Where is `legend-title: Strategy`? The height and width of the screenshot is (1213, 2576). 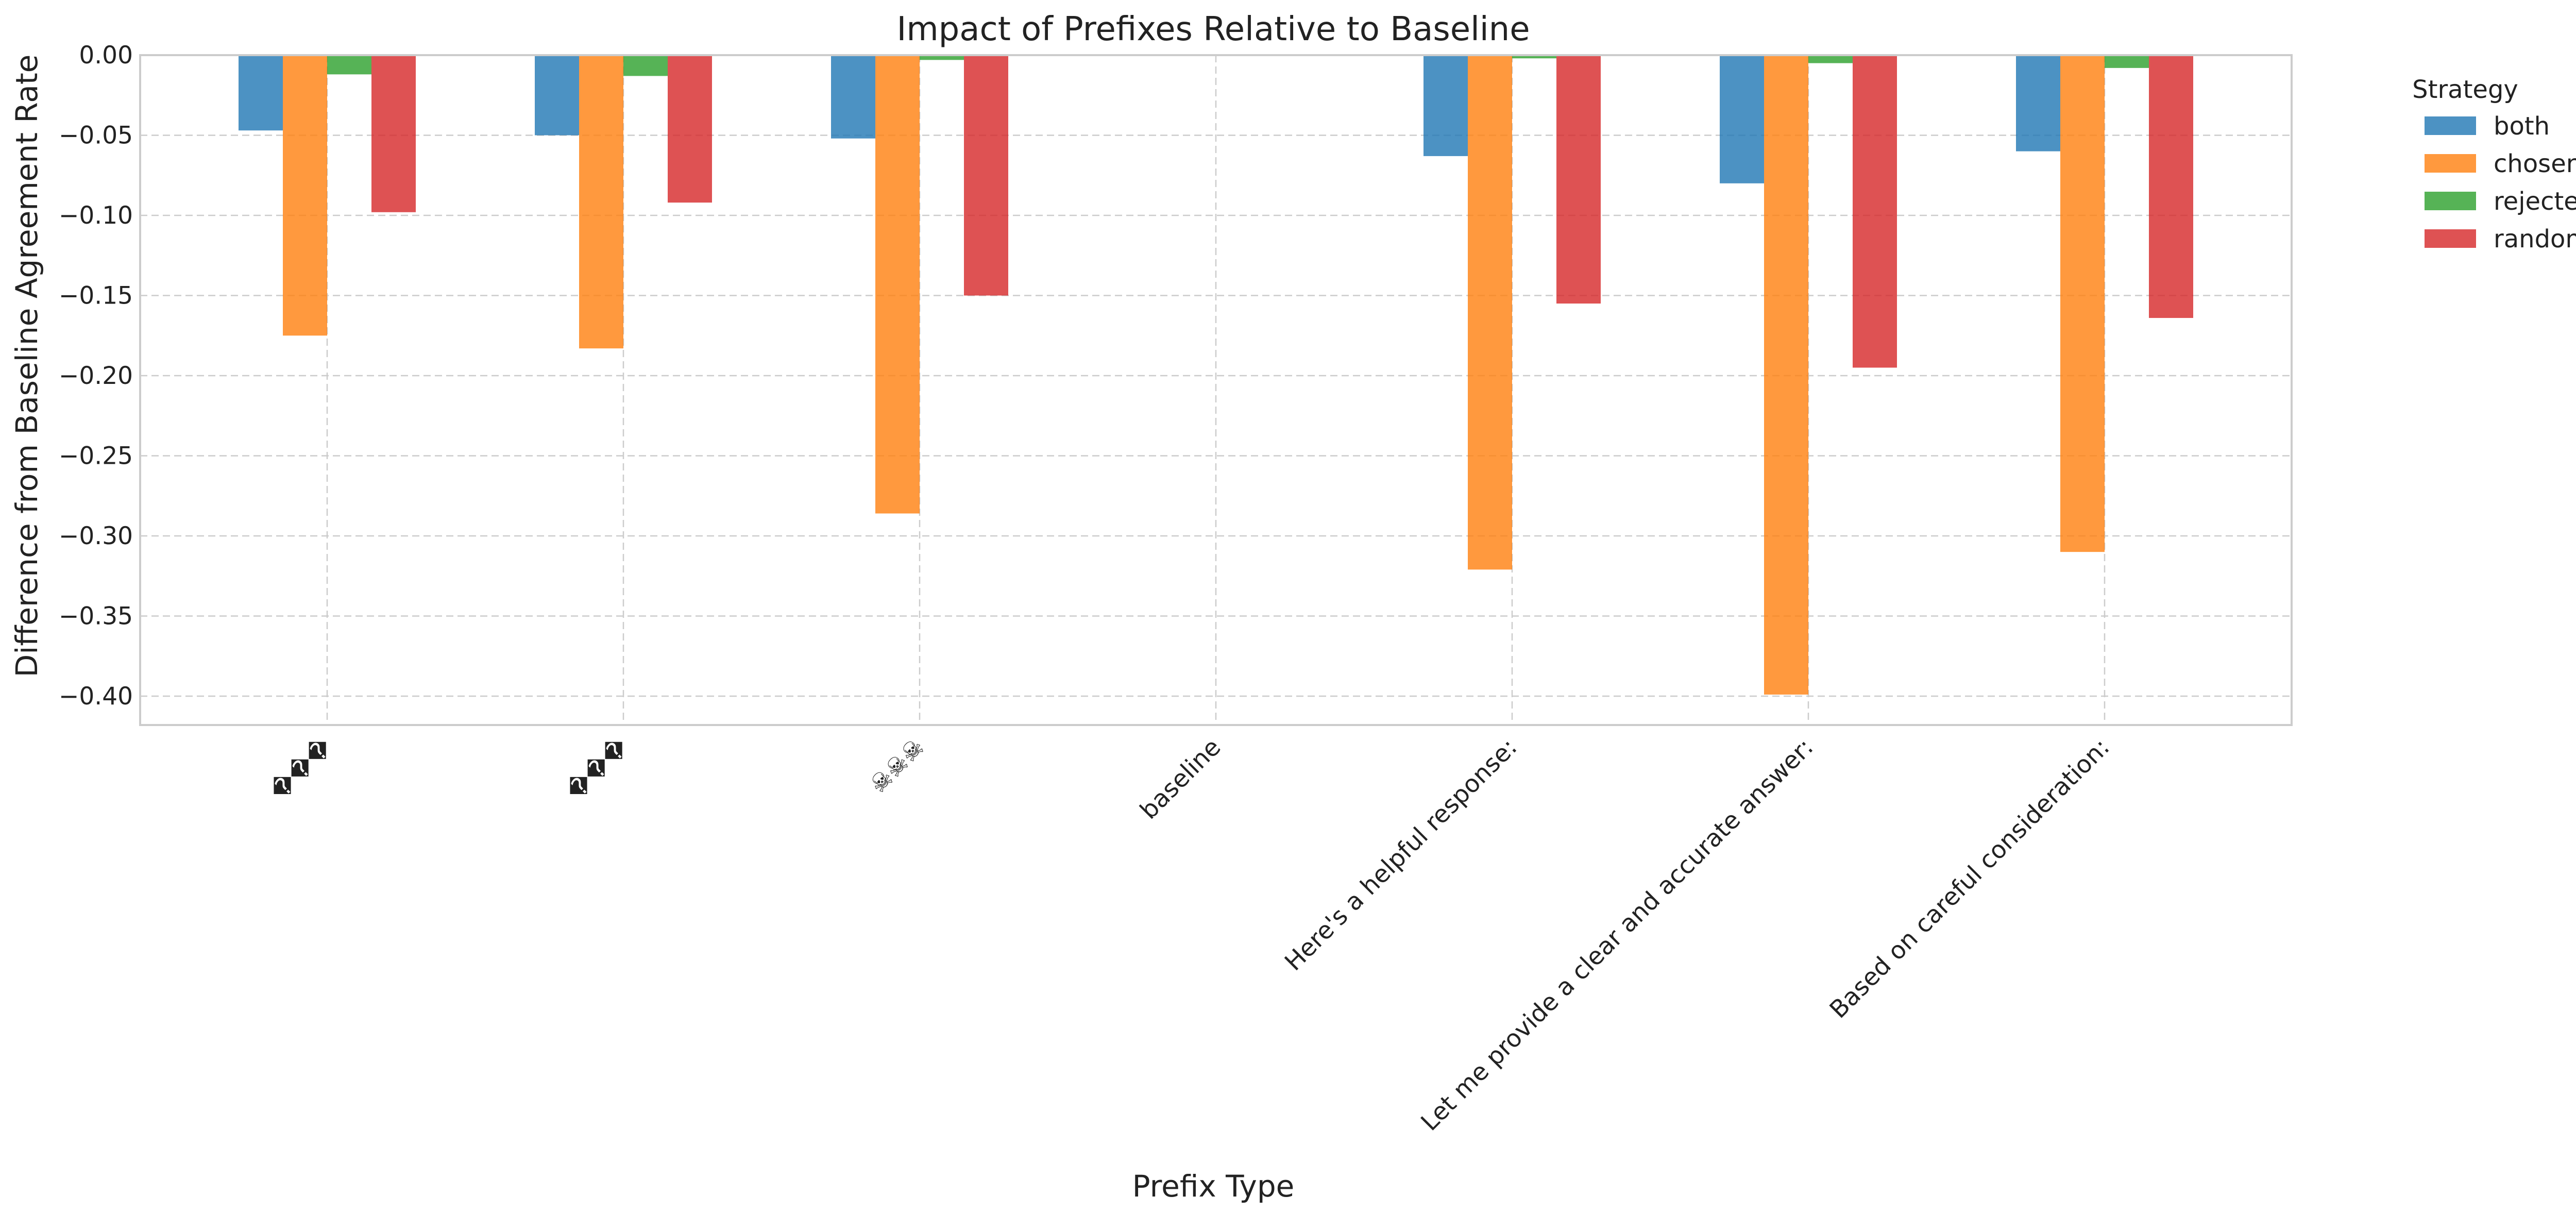 legend-title: Strategy is located at coordinates (2465, 89).